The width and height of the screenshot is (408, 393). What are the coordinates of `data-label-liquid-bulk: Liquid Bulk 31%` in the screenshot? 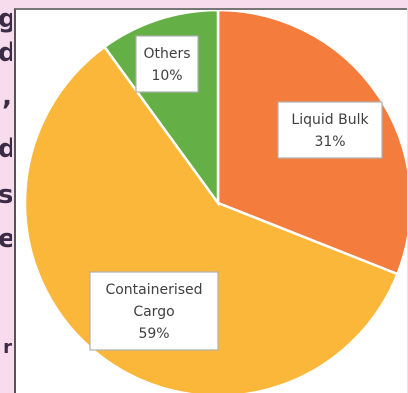 It's located at (330, 130).